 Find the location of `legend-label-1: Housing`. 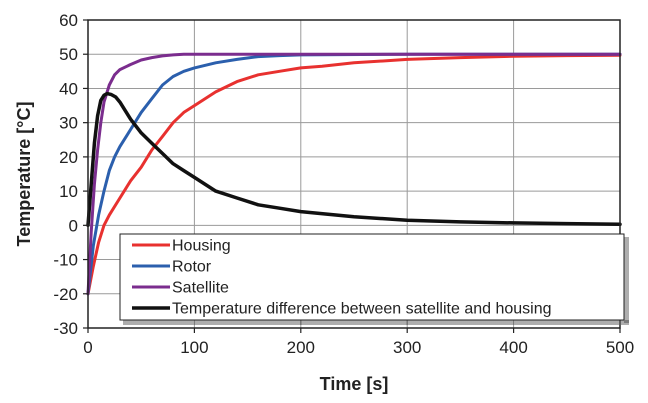

legend-label-1: Housing is located at coordinates (201, 246).